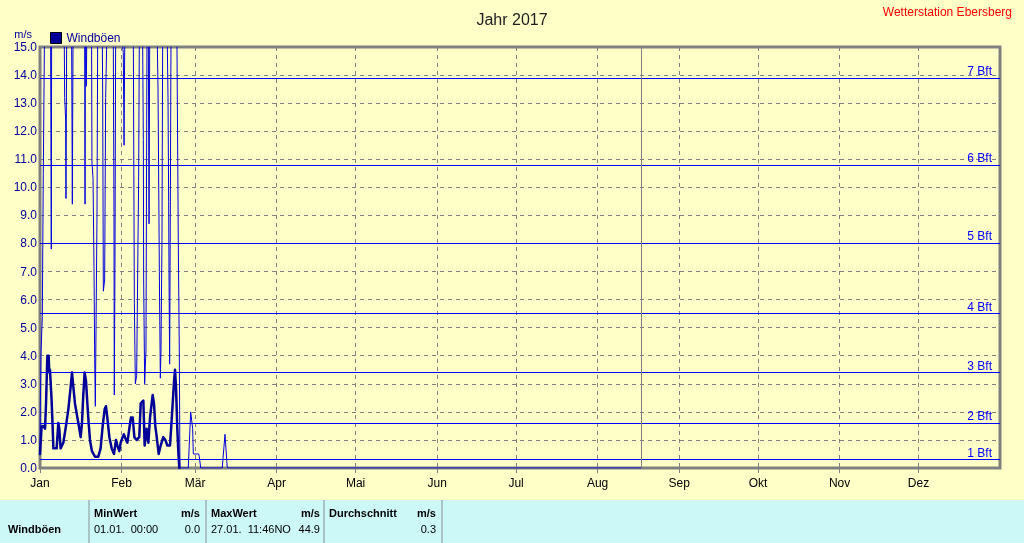 This screenshot has height=543, width=1024. Describe the element at coordinates (116, 513) in the screenshot. I see `text: MinWert` at that location.